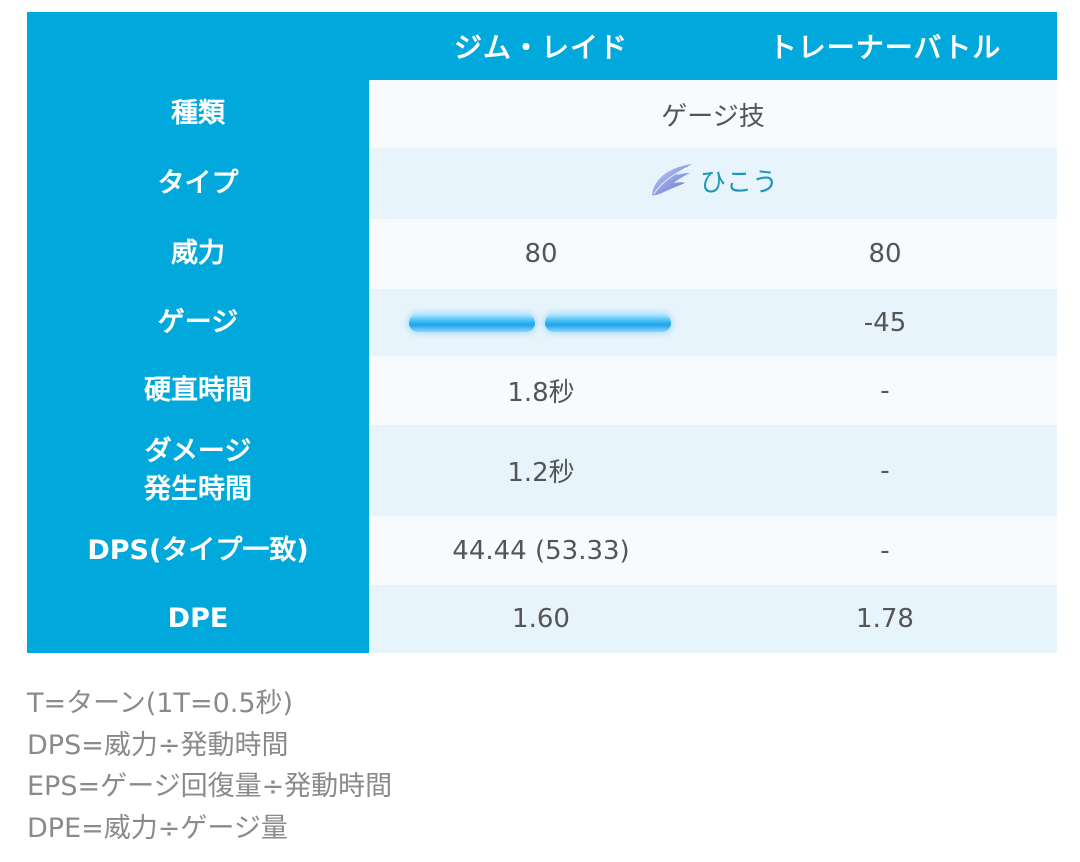 Image resolution: width=1080 pixels, height=862 pixels. I want to click on stiffness-raid: 1.8秒, so click(541, 390).